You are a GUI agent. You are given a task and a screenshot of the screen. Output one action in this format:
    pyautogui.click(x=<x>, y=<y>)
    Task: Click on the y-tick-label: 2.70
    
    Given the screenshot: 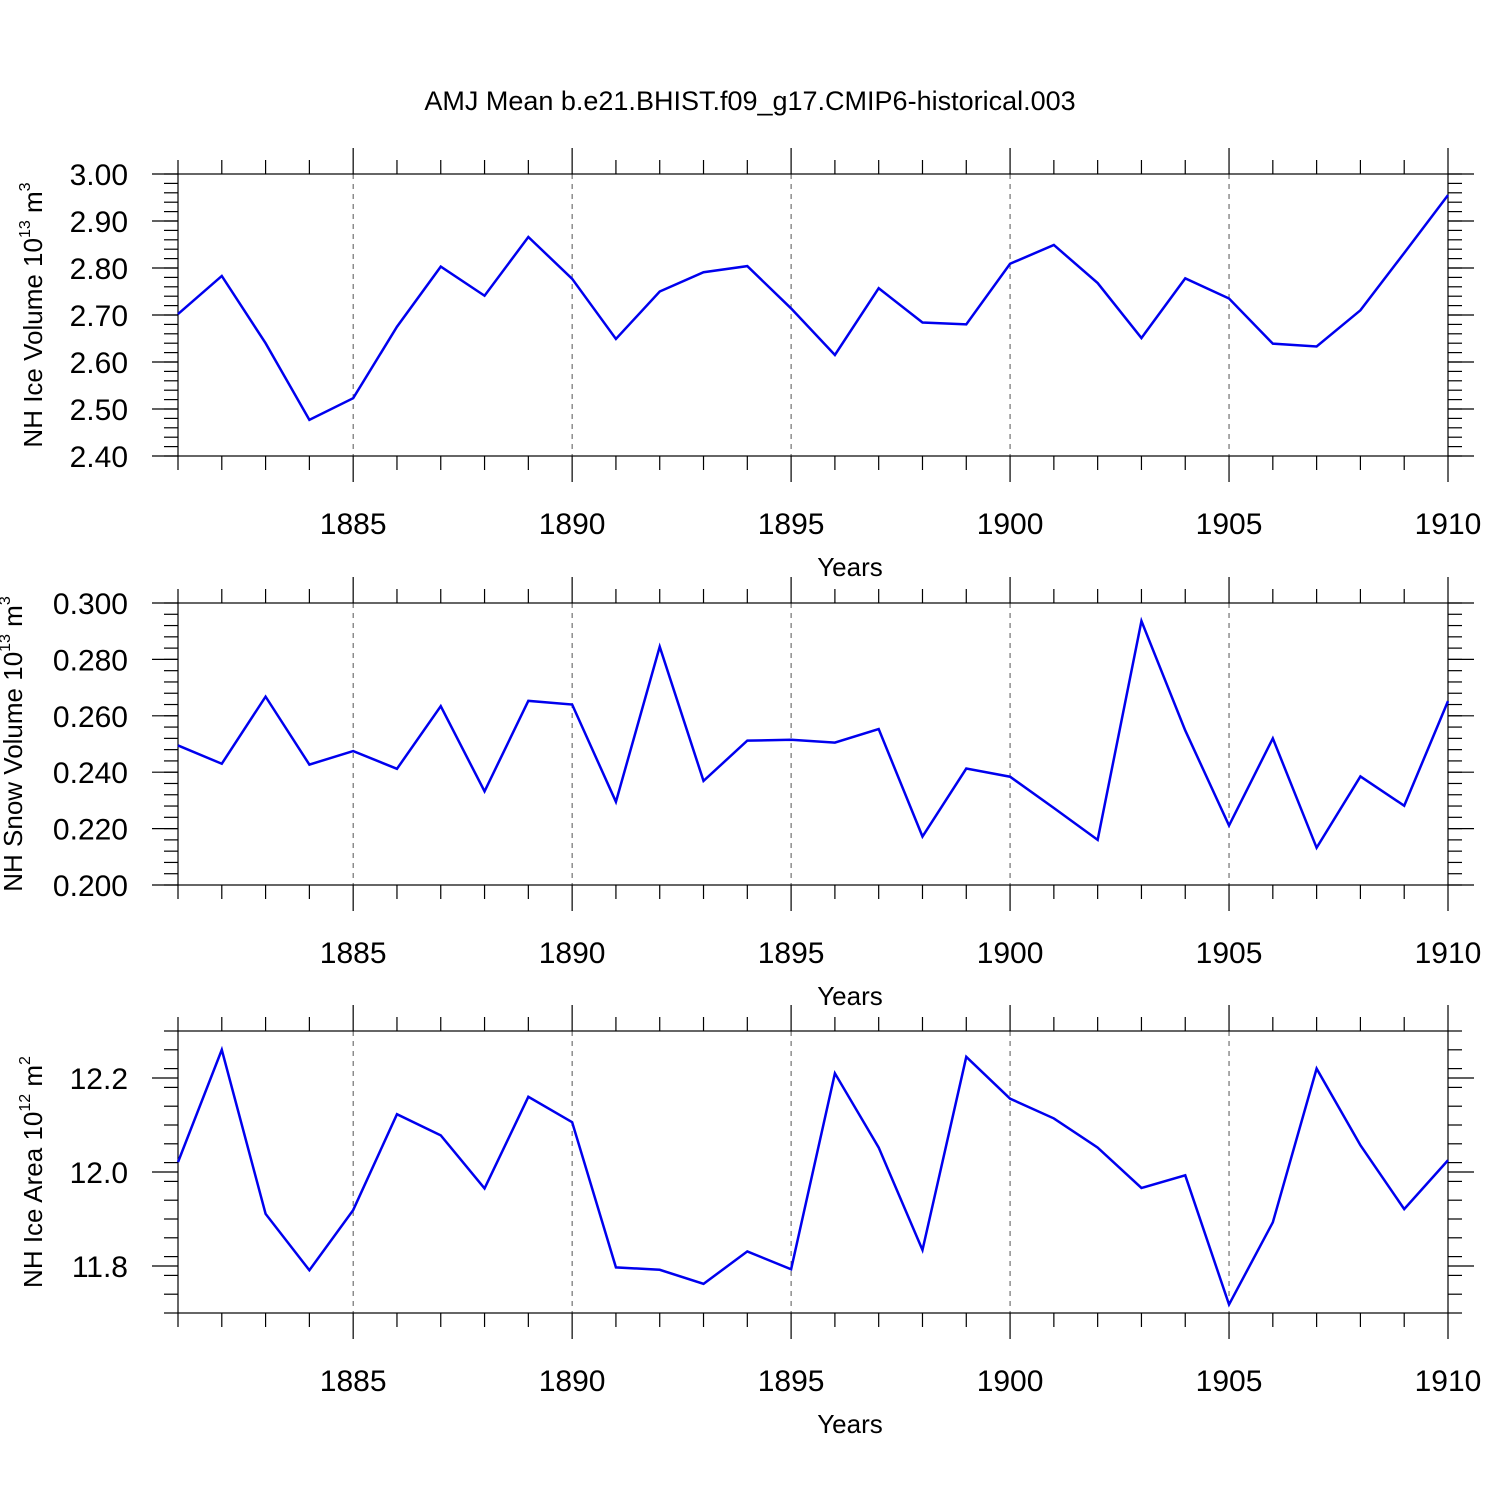 What is the action you would take?
    pyautogui.click(x=99, y=316)
    